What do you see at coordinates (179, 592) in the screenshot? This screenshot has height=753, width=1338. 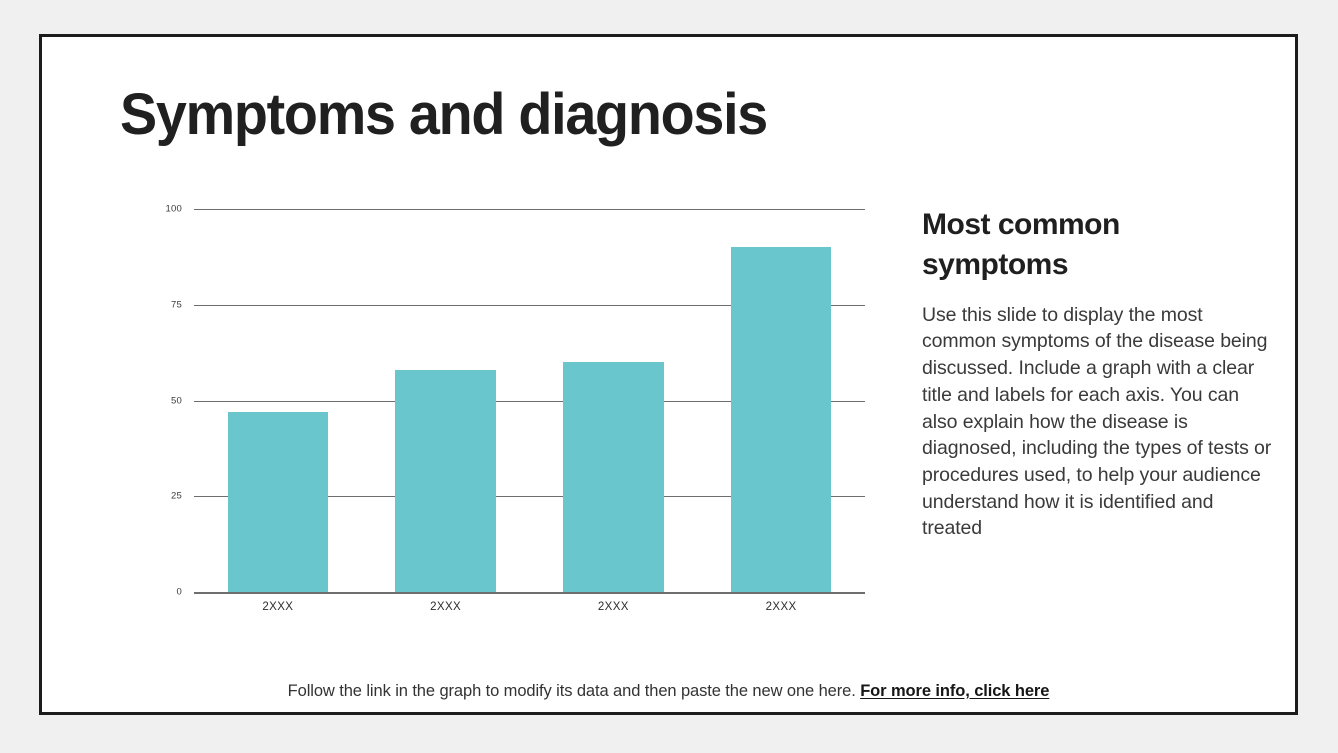 I see `chart-y-axis-label: 0` at bounding box center [179, 592].